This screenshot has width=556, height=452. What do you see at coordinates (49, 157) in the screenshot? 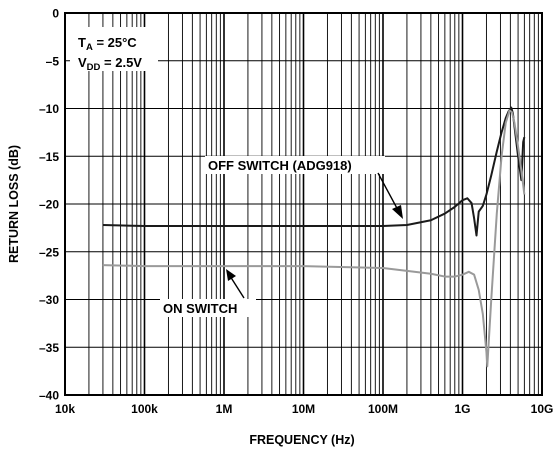
I see `y-tick-label: –15` at bounding box center [49, 157].